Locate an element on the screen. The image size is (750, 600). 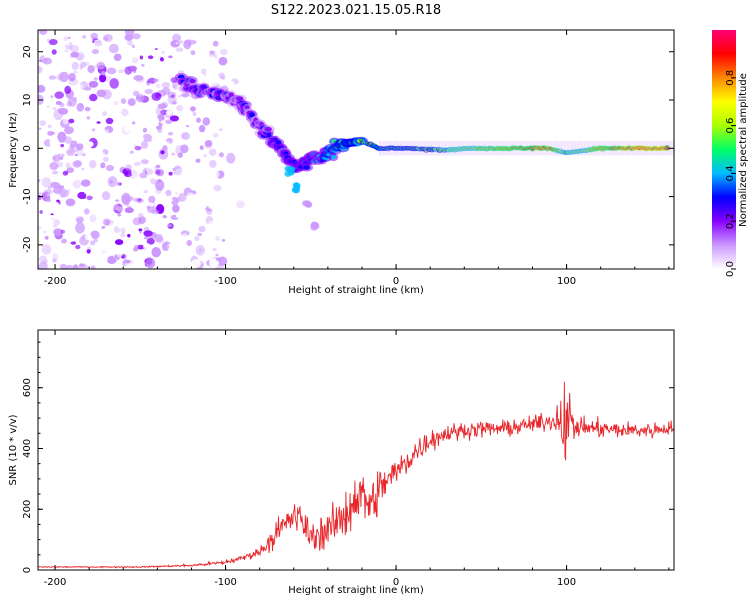
colorbar-tick-label: 0.8 is located at coordinates (730, 78).